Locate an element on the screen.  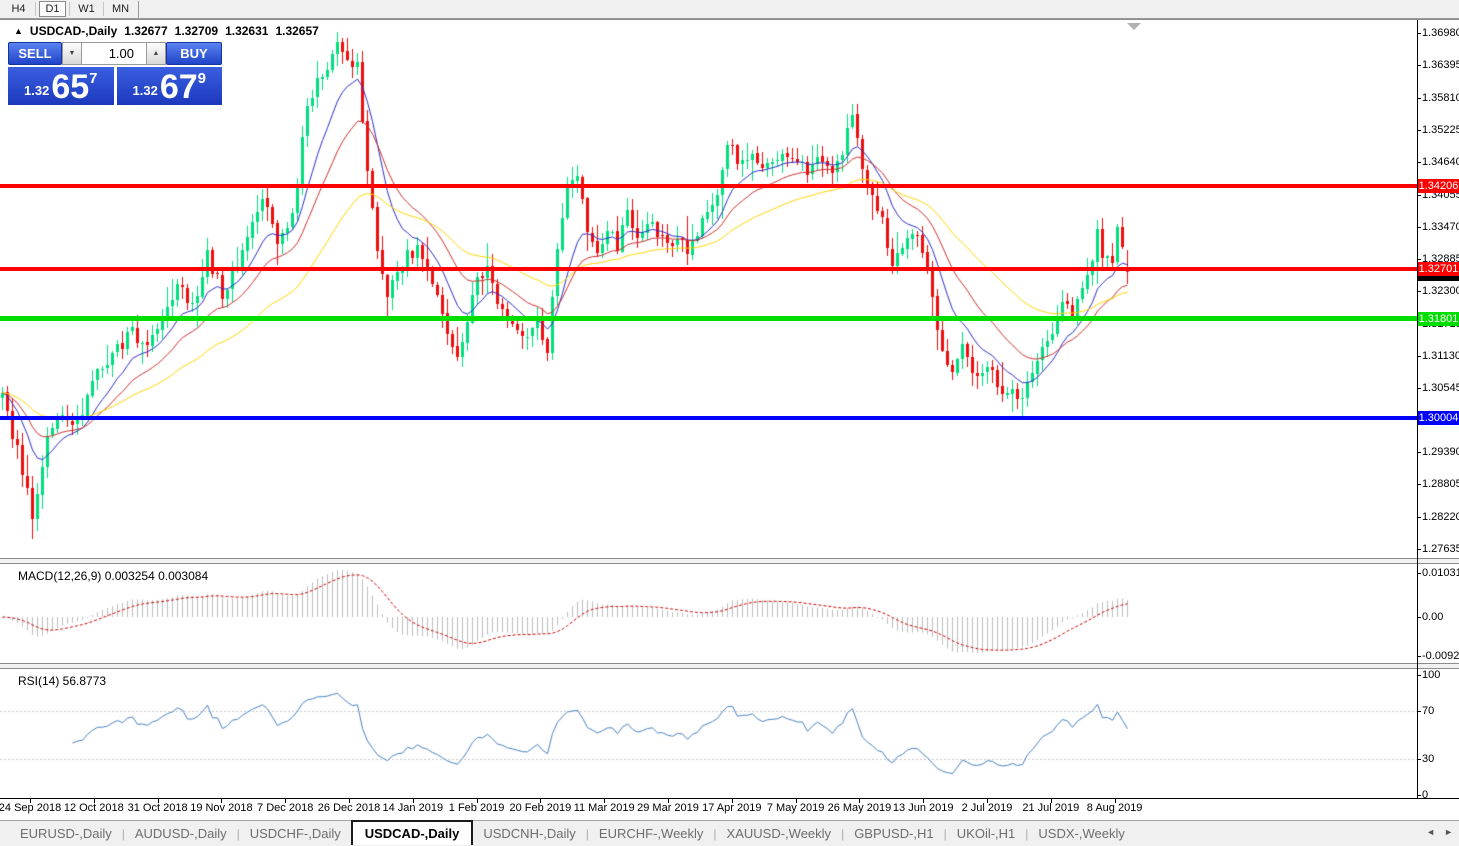
tab-scroll-right-icon: ► is located at coordinates (1448, 832).